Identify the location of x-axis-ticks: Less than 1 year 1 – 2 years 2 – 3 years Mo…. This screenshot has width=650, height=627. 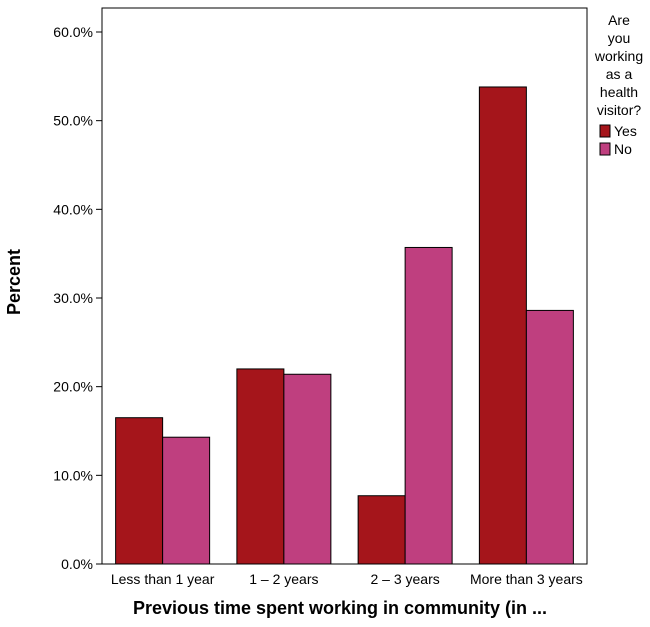
(347, 579).